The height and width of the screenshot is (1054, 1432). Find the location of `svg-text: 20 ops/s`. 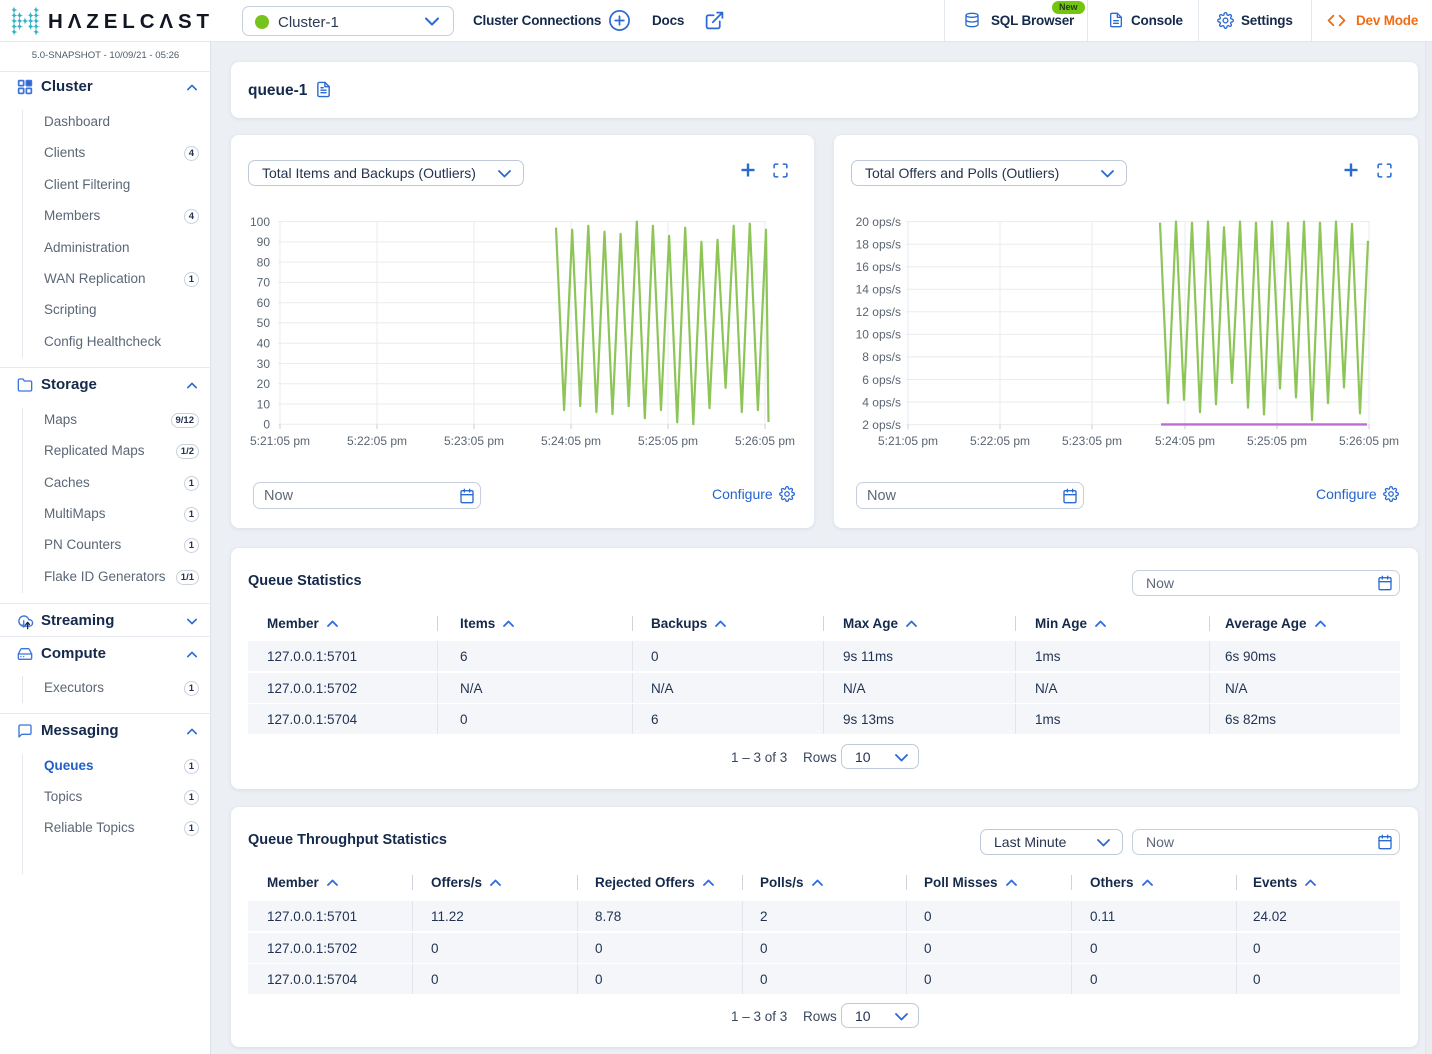

svg-text: 20 ops/s is located at coordinates (878, 222).